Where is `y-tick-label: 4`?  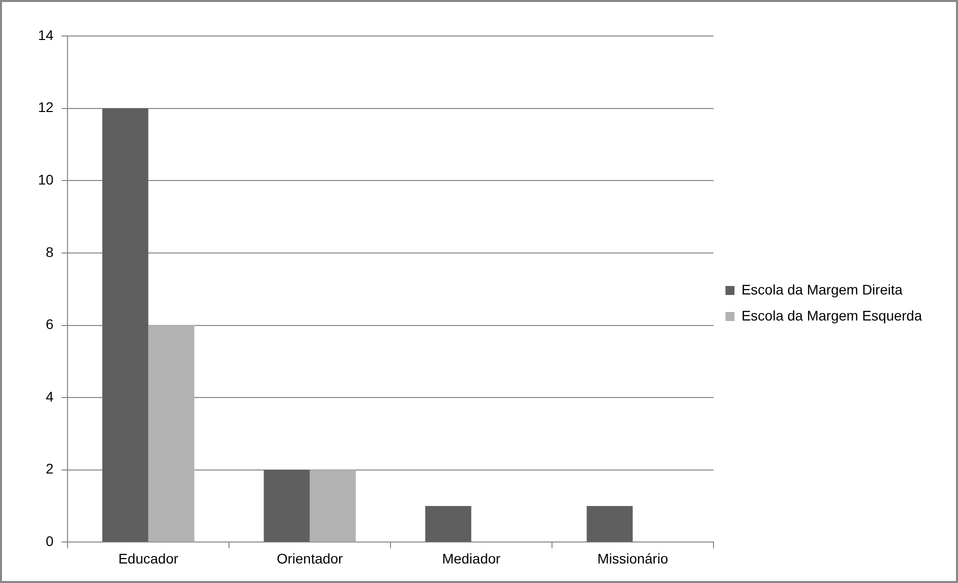 y-tick-label: 4 is located at coordinates (50, 396).